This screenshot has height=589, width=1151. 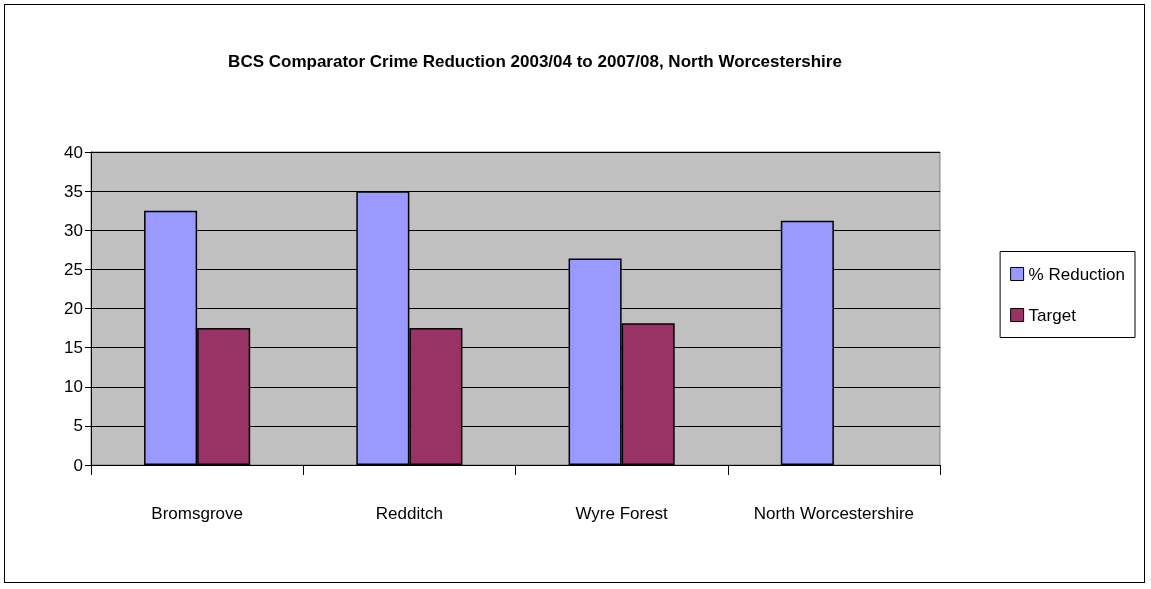 What do you see at coordinates (73, 191) in the screenshot?
I see `y-tick-label: 35` at bounding box center [73, 191].